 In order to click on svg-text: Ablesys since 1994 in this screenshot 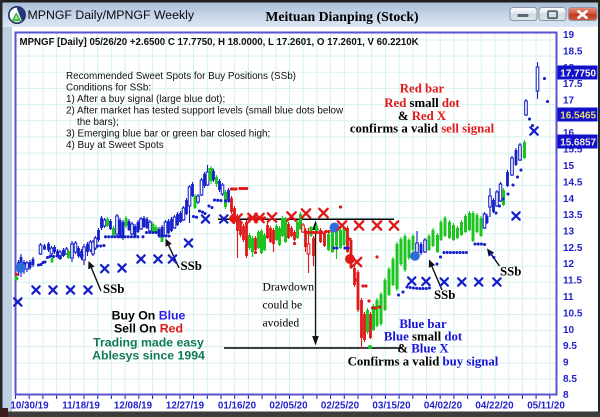, I will do `click(148, 356)`.